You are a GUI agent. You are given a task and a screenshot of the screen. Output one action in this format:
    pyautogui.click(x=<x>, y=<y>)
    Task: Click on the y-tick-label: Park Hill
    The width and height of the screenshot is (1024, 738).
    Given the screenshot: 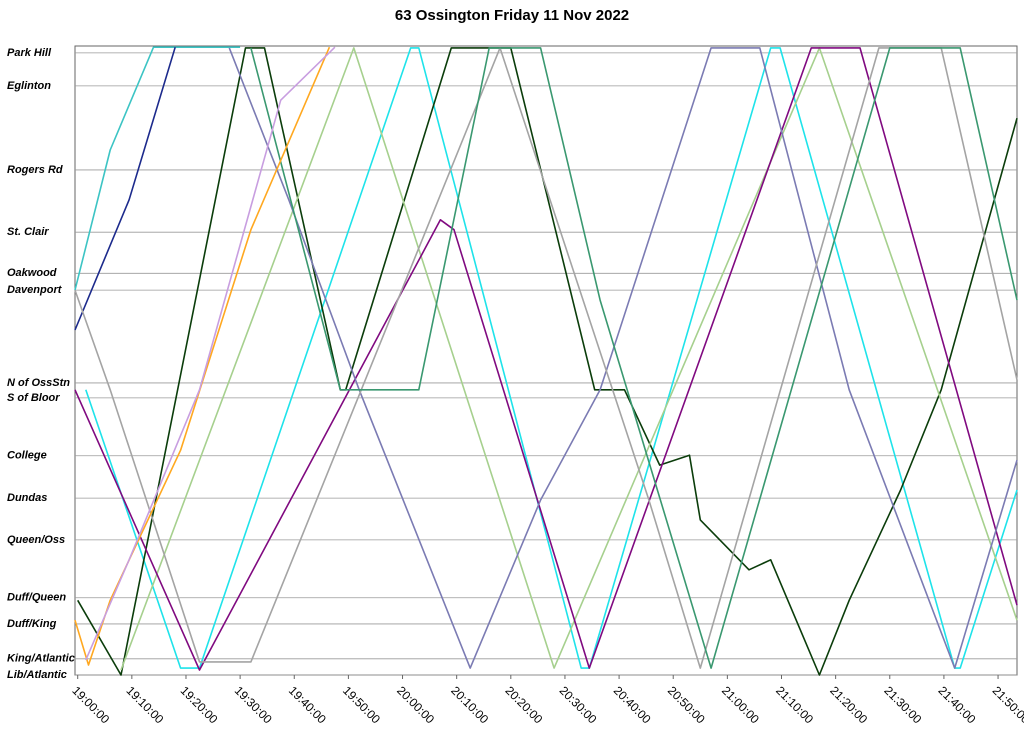 What is the action you would take?
    pyautogui.click(x=29, y=53)
    